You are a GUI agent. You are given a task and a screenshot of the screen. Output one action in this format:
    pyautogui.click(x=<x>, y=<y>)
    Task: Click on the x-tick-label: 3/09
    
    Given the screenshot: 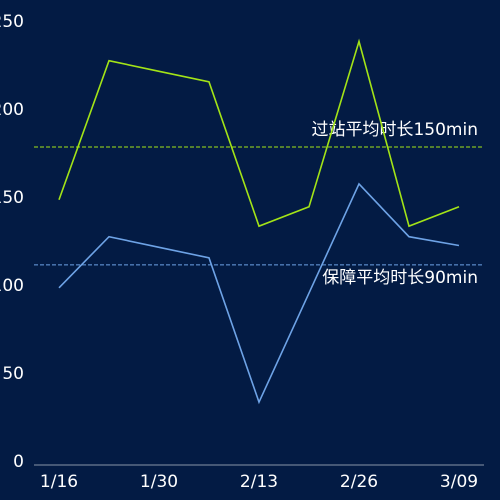 What is the action you would take?
    pyautogui.click(x=459, y=482)
    